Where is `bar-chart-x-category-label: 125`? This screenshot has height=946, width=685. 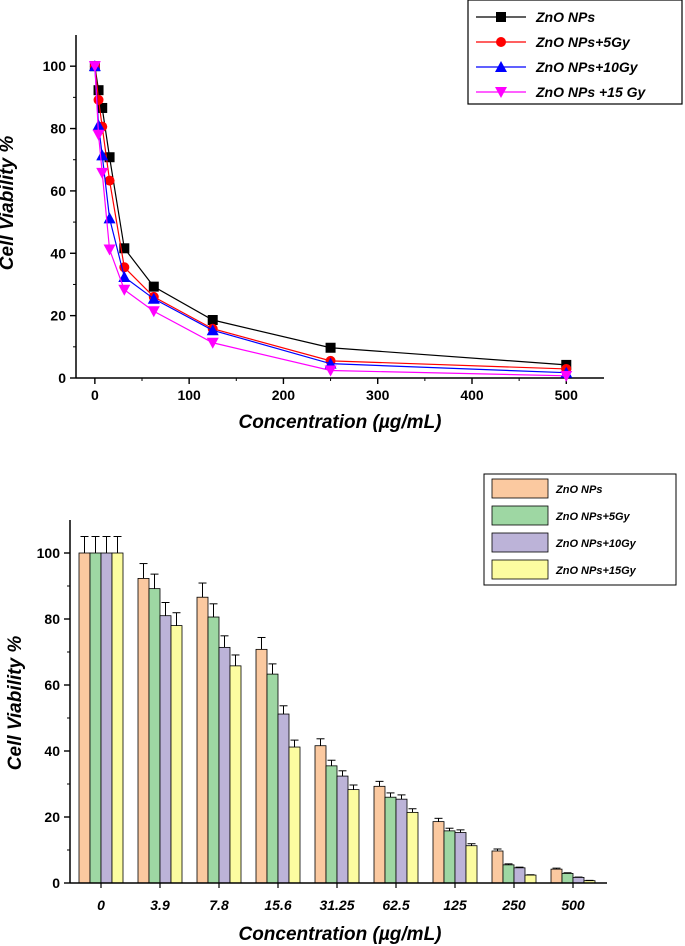 bar-chart-x-category-label: 125 is located at coordinates (455, 905).